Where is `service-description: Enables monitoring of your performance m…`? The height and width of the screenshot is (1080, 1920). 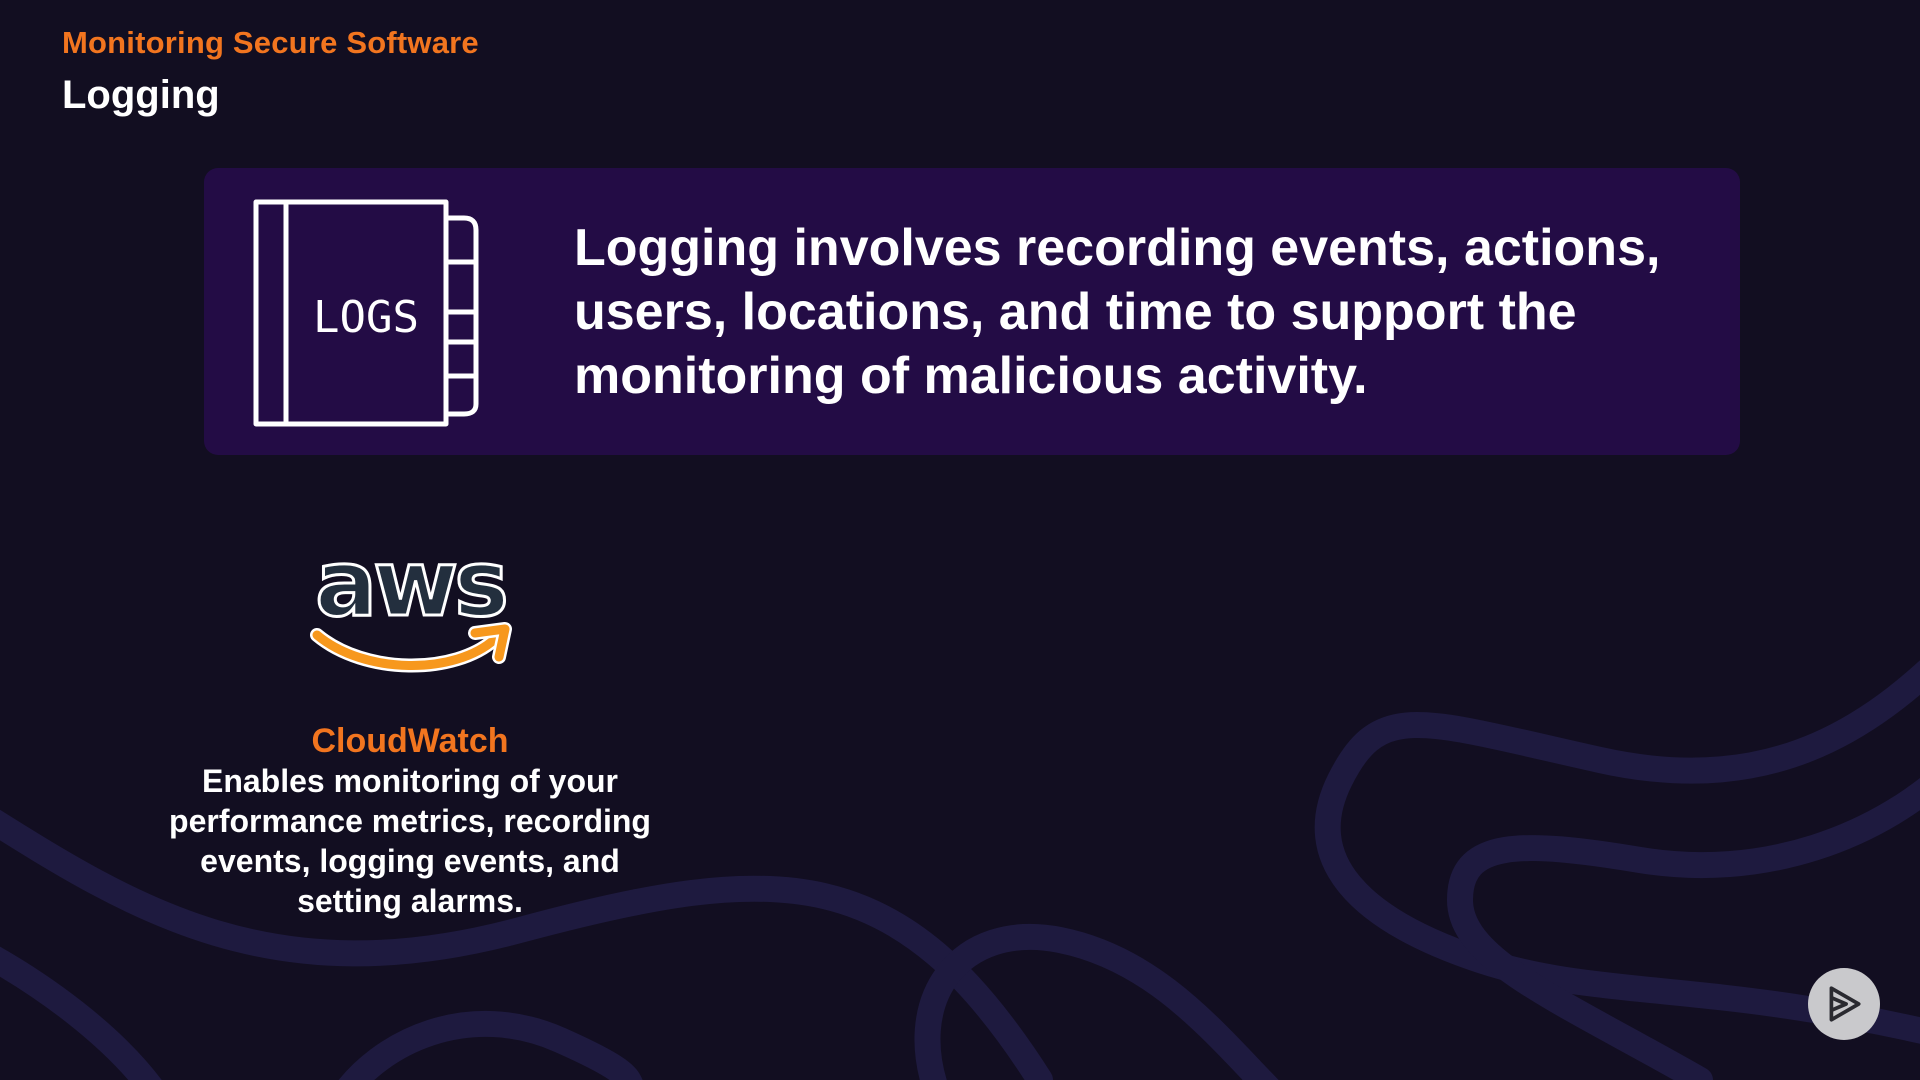 service-description: Enables monitoring of your performance m… is located at coordinates (410, 841).